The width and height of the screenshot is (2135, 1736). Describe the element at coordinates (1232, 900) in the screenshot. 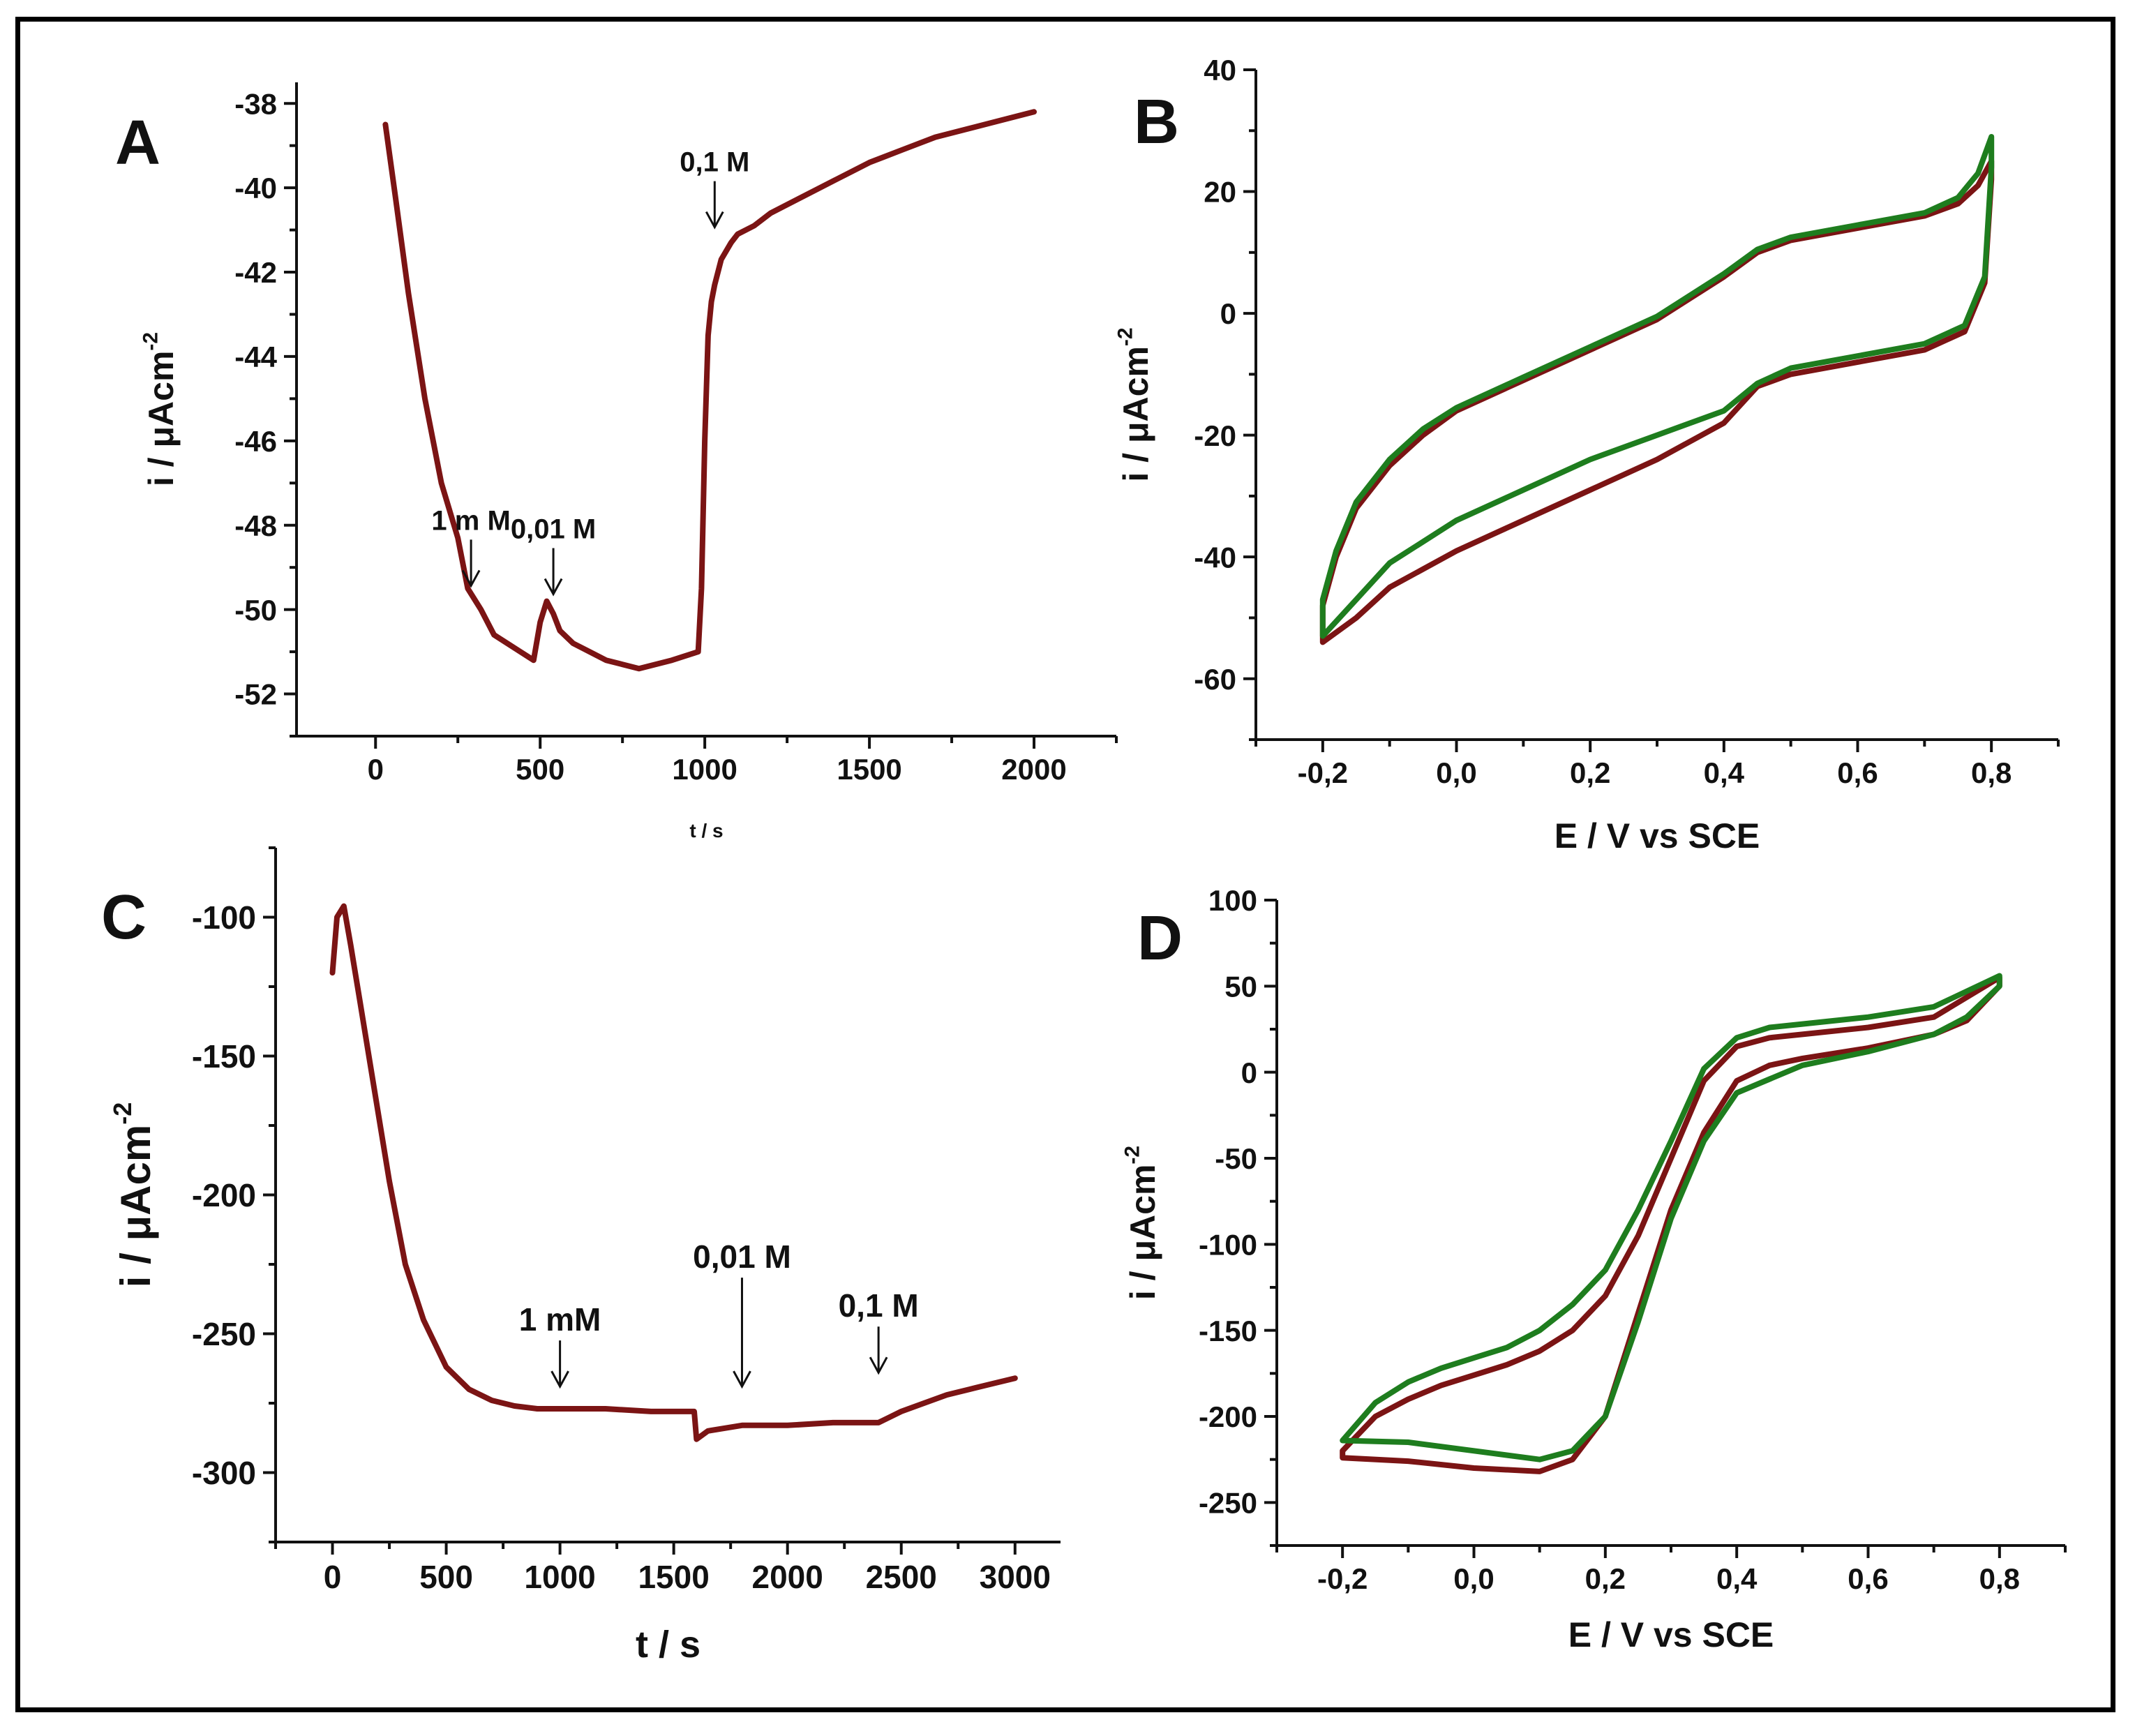

I see `y-tick-label: 100` at that location.